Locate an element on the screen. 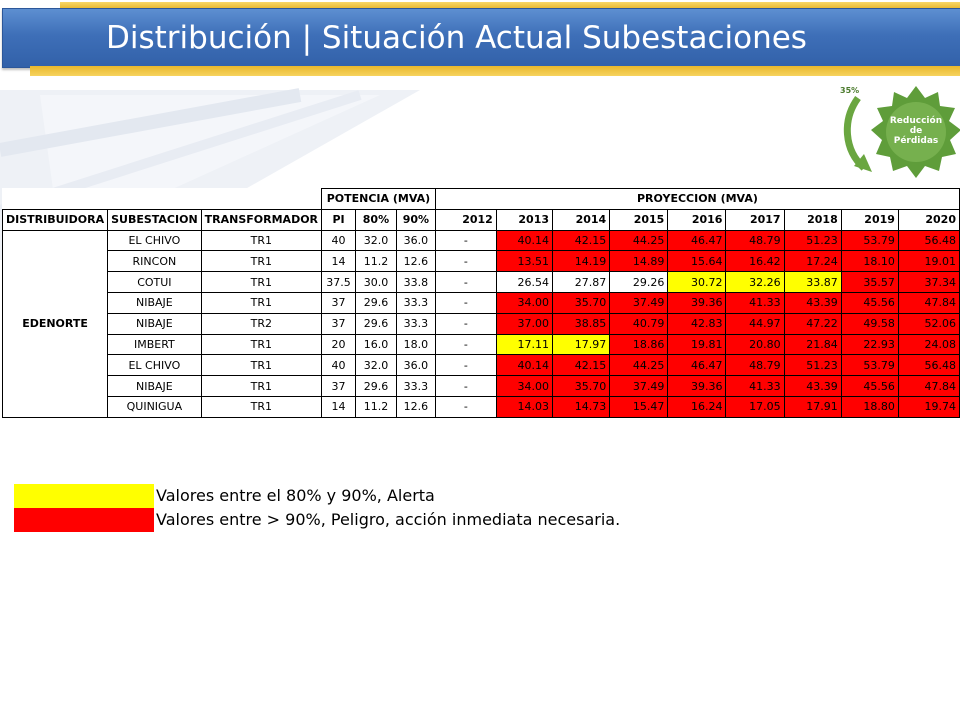 This screenshot has height=720, width=960. projection-cell: 40.14 is located at coordinates (524, 365).